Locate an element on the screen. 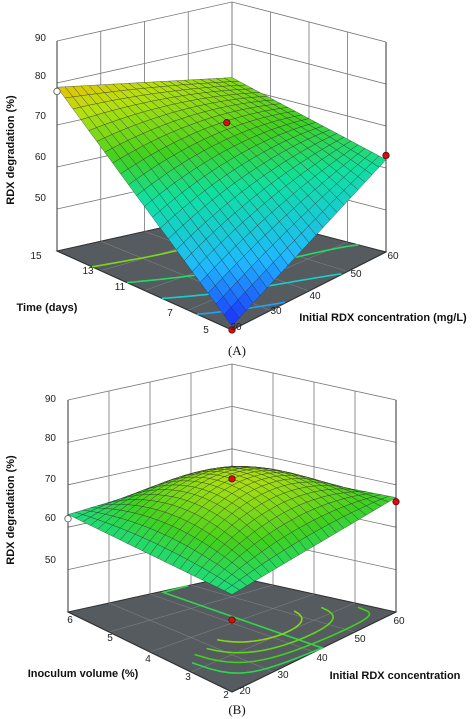 The width and height of the screenshot is (474, 719). panel-a-wall-gridline is located at coordinates (221, 22).